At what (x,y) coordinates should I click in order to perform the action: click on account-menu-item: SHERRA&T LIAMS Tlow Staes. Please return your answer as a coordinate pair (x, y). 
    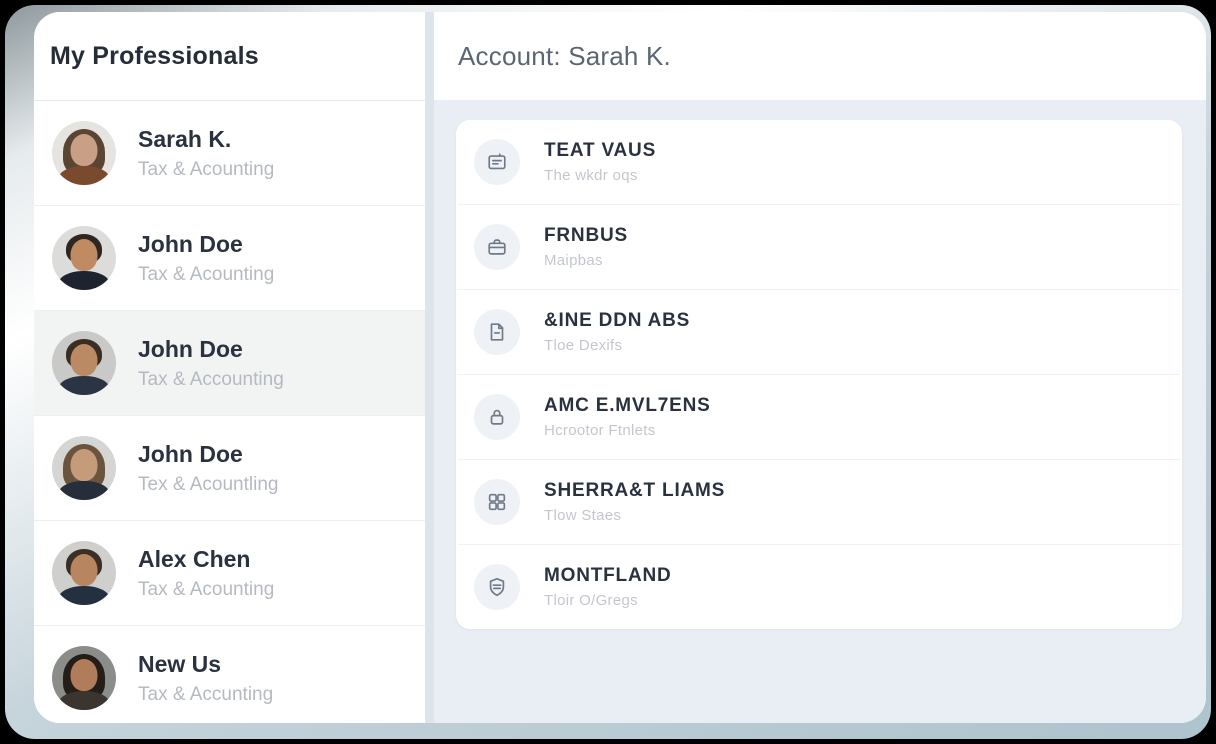
    Looking at the image, I should click on (819, 502).